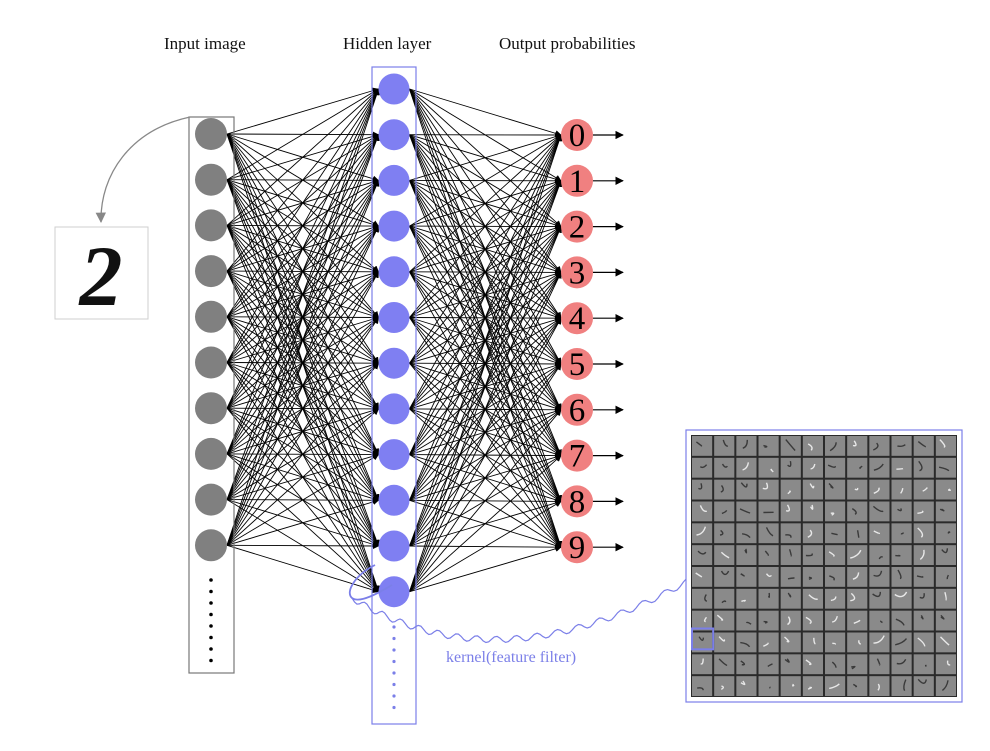 The height and width of the screenshot is (751, 990). I want to click on output-probabilities-title: Output probabilities, so click(567, 44).